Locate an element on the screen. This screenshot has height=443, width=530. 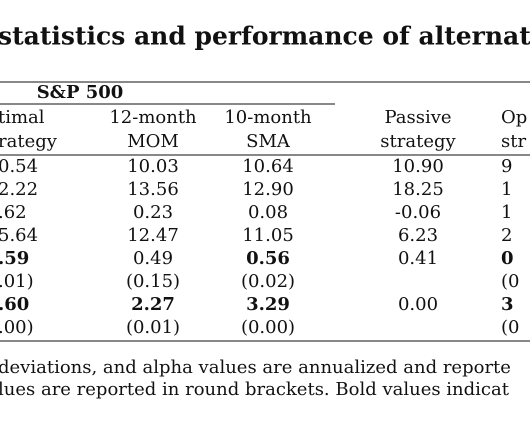
table-cell: 0 is located at coordinates (507, 258).